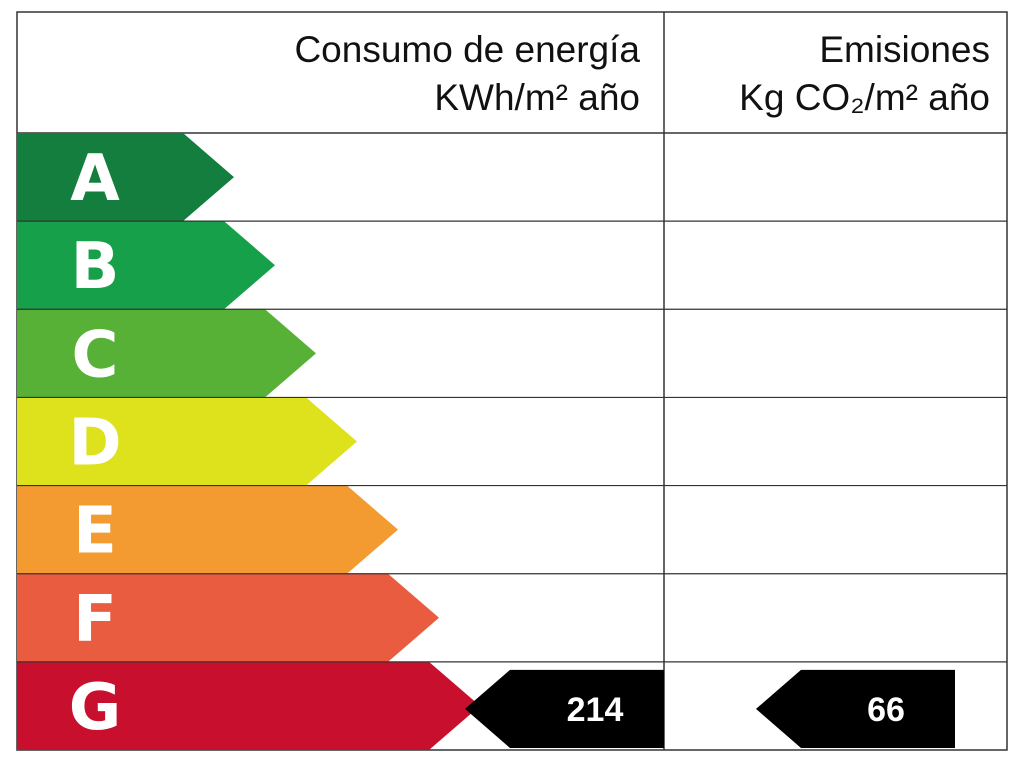 The height and width of the screenshot is (765, 1020). I want to click on emissions-indicator, so click(855, 708).